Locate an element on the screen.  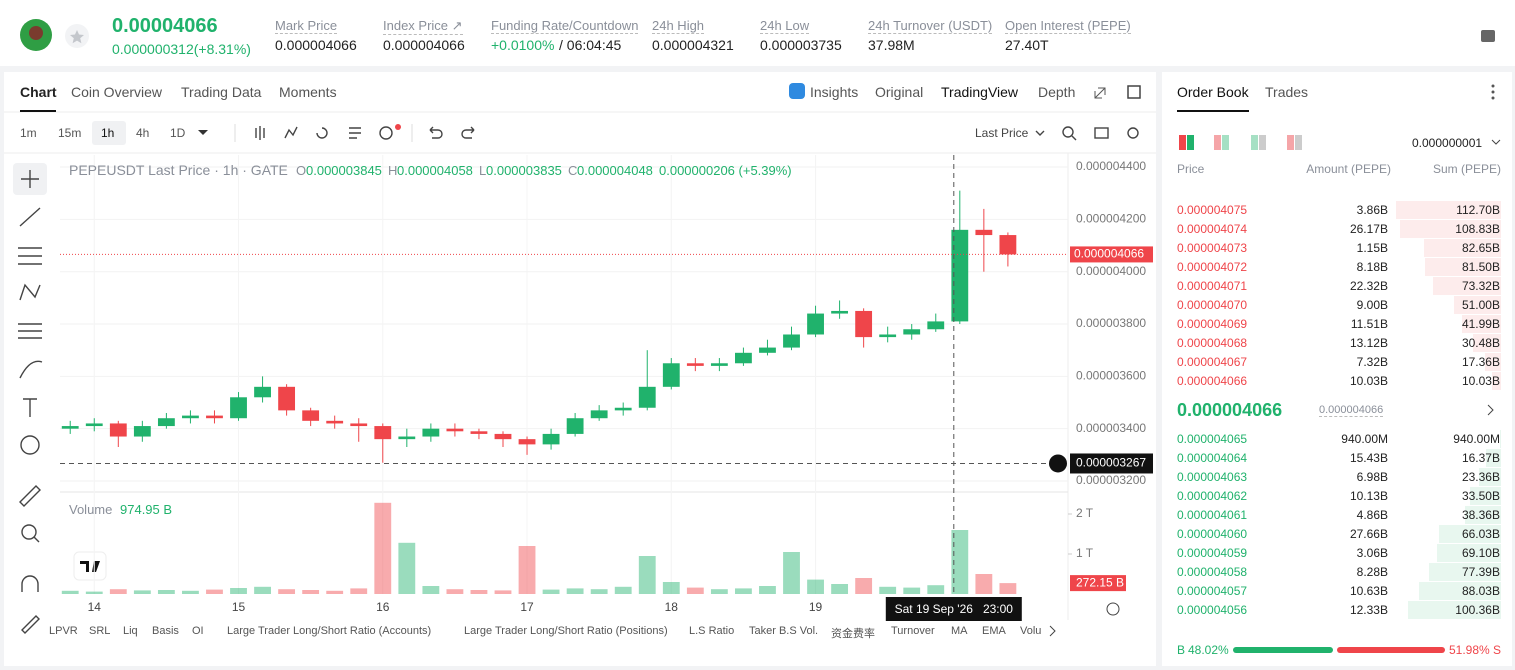
indicator: 资金费率 is located at coordinates (853, 634).